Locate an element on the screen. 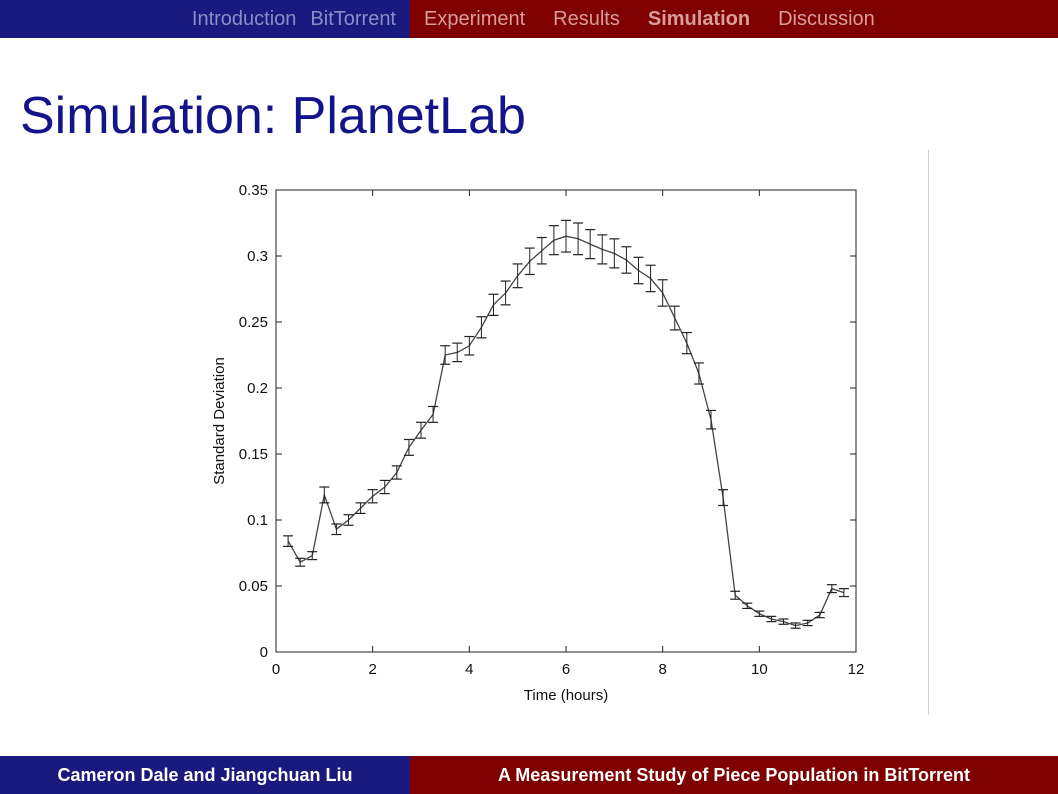  x-tick-label: 12 is located at coordinates (856, 669).